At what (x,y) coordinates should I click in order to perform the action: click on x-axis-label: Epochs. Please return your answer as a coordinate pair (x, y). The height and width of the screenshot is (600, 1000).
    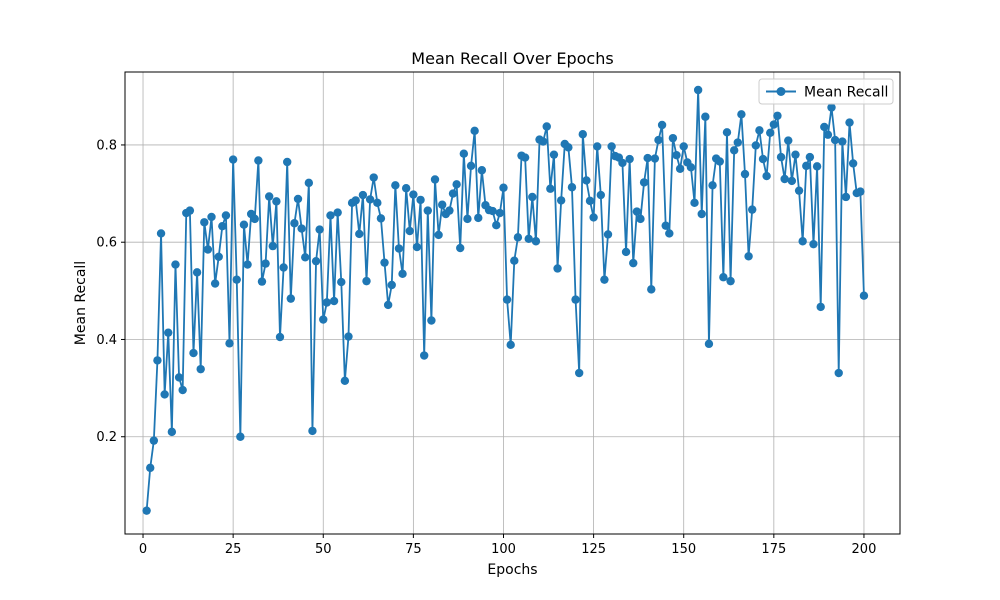
    Looking at the image, I should click on (512, 570).